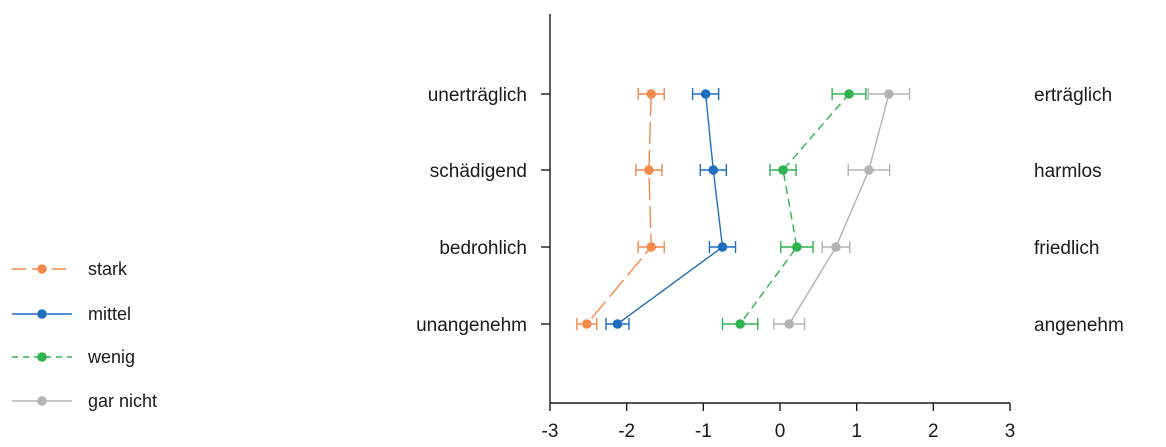 The height and width of the screenshot is (447, 1166). Describe the element at coordinates (1079, 325) in the screenshot. I see `row-label-right: angenehm` at that location.